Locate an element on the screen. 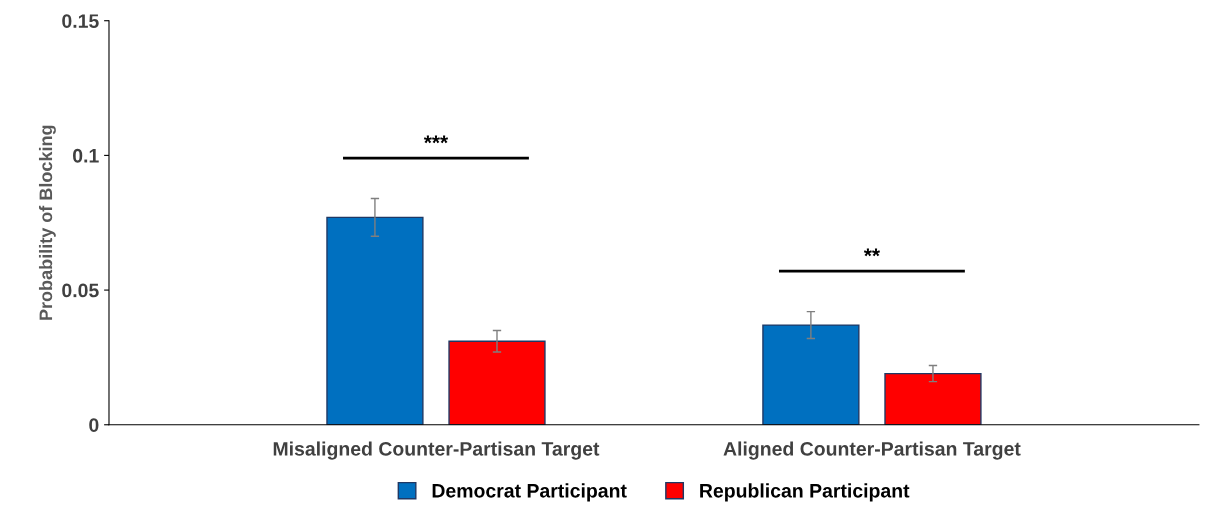 This screenshot has width=1211, height=518. legend-label: Republican Participant is located at coordinates (805, 492).